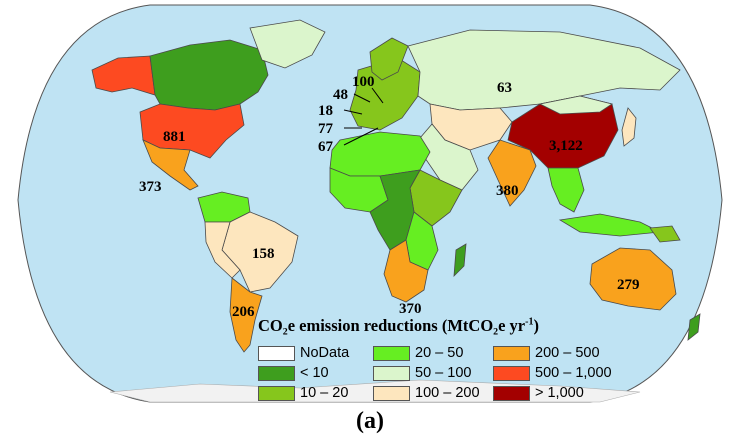  Describe the element at coordinates (370, 421) in the screenshot. I see `figure-caption: (a)` at that location.